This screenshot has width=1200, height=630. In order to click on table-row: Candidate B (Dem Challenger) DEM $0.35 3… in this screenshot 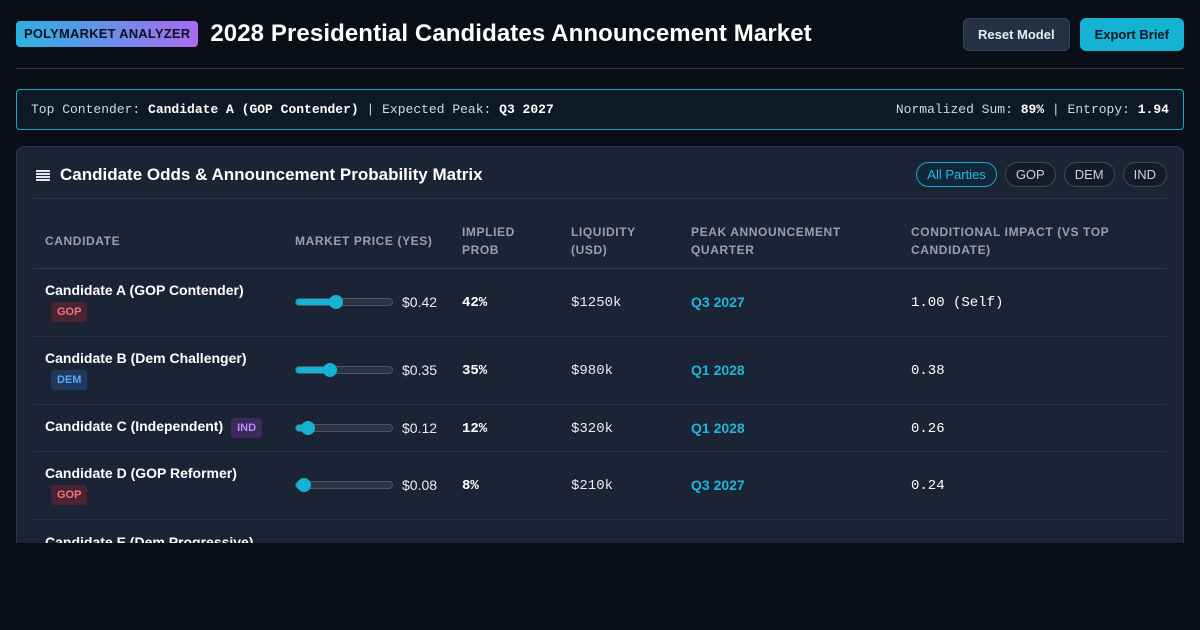, I will do `click(600, 370)`.